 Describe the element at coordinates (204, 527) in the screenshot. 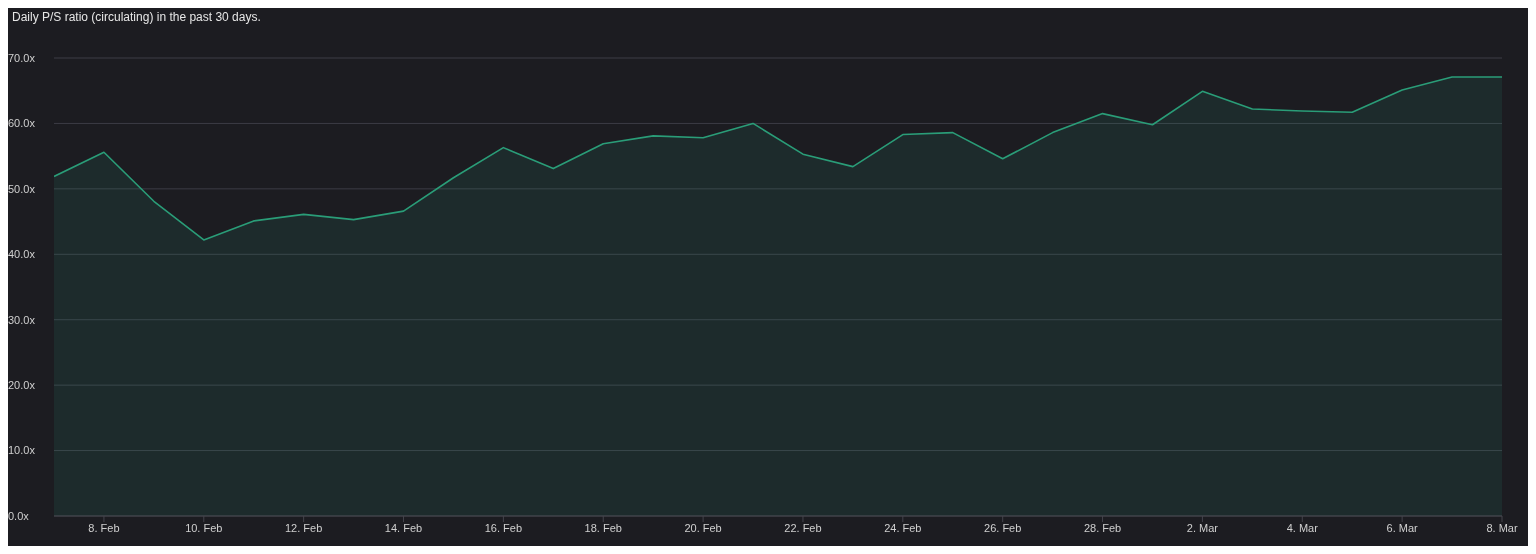

I see `x-tick-label: 10. Feb` at that location.